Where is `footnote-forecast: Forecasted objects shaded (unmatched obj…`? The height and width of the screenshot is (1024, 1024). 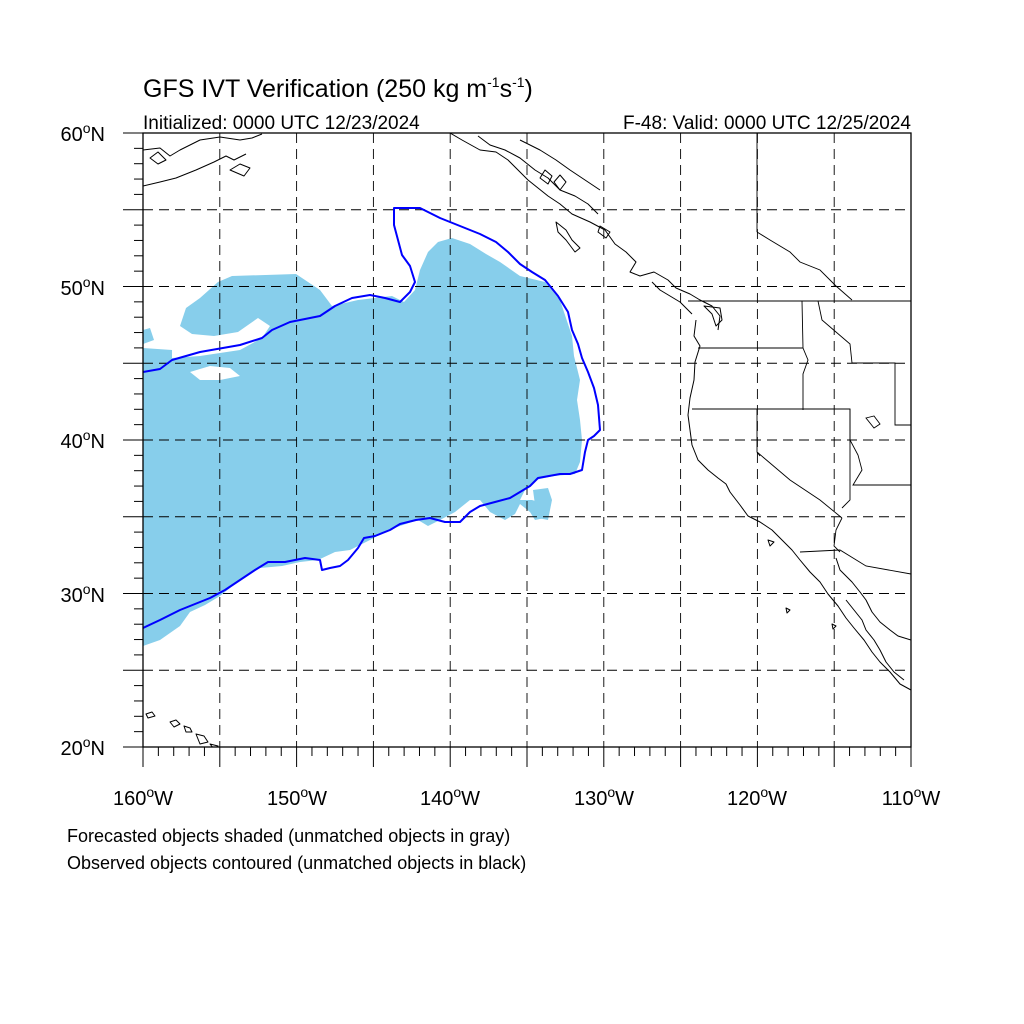 footnote-forecast: Forecasted objects shaded (unmatched obj… is located at coordinates (288, 836).